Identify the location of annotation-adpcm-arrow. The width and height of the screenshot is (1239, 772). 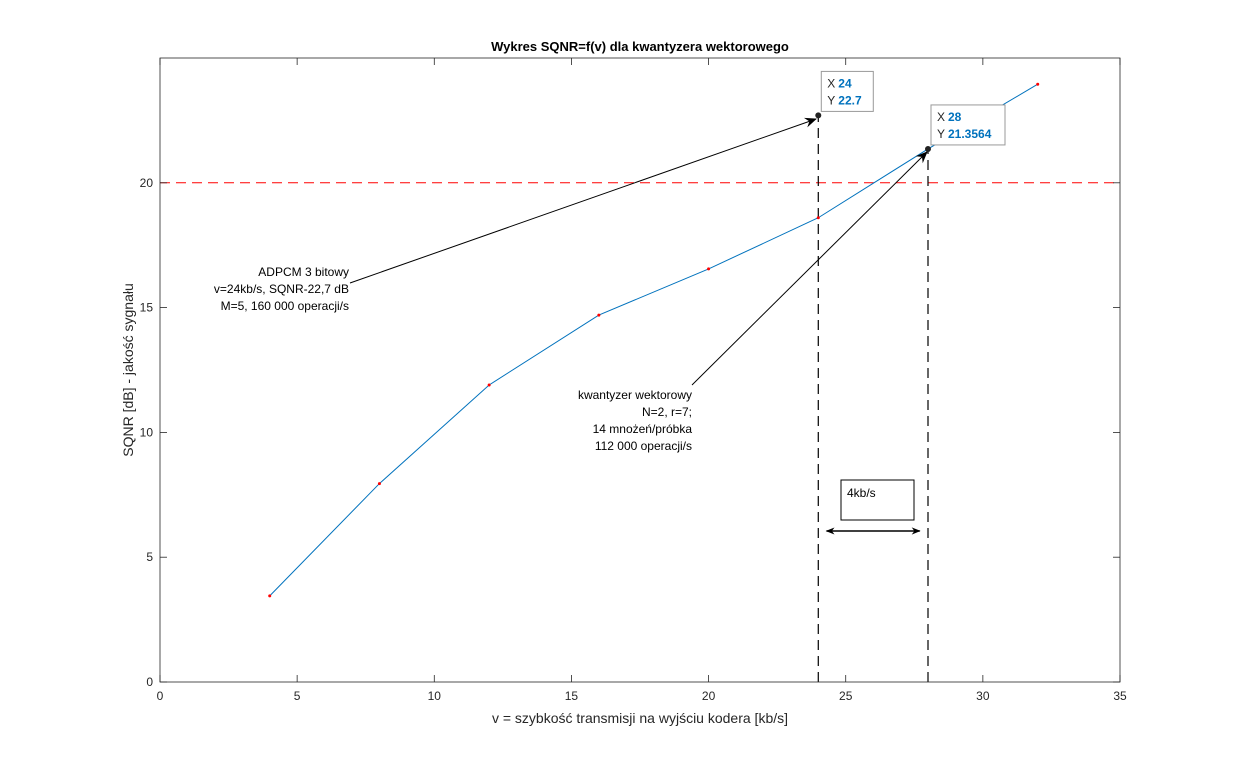
(583, 200).